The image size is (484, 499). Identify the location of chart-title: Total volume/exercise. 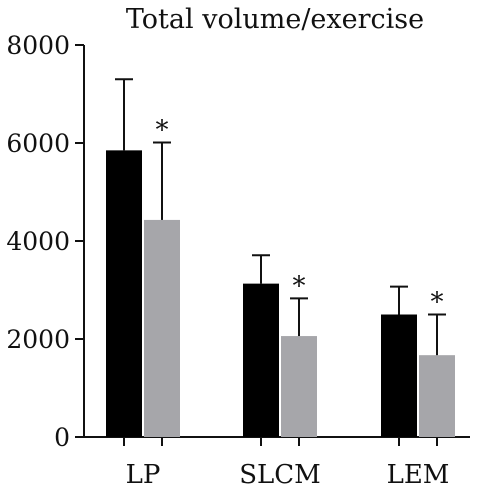
(275, 19).